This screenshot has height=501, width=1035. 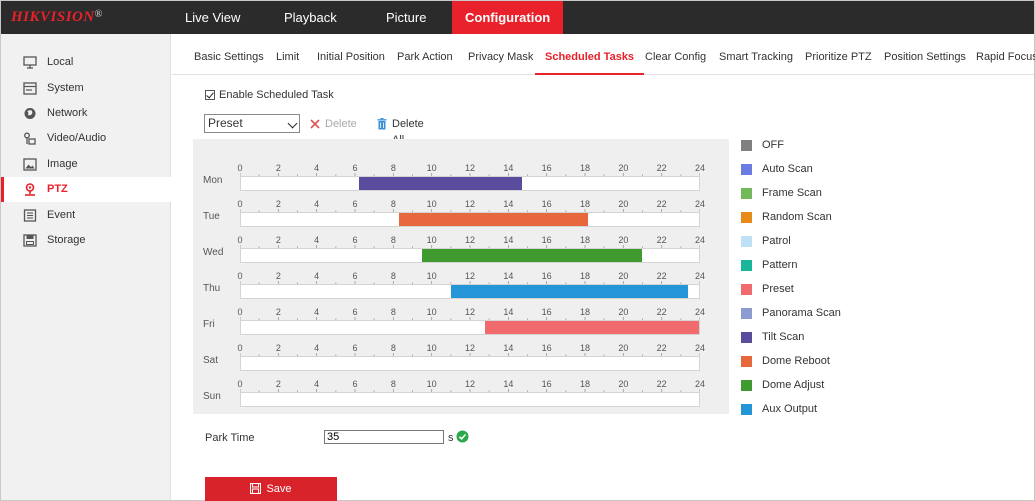 I want to click on brand-logo: HIKVISION®, so click(x=57, y=17).